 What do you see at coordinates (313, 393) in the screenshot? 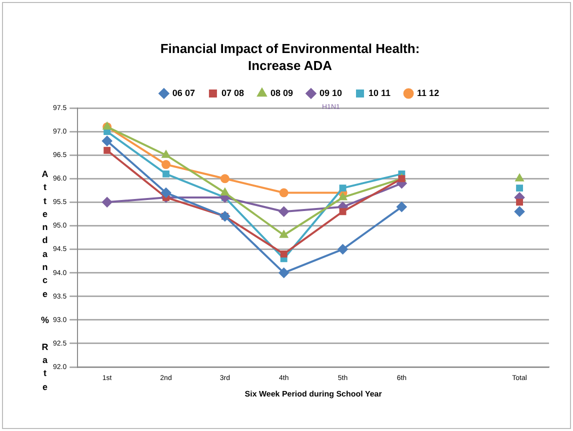
I see `x-axis-title: Six Week Period during School Year` at bounding box center [313, 393].